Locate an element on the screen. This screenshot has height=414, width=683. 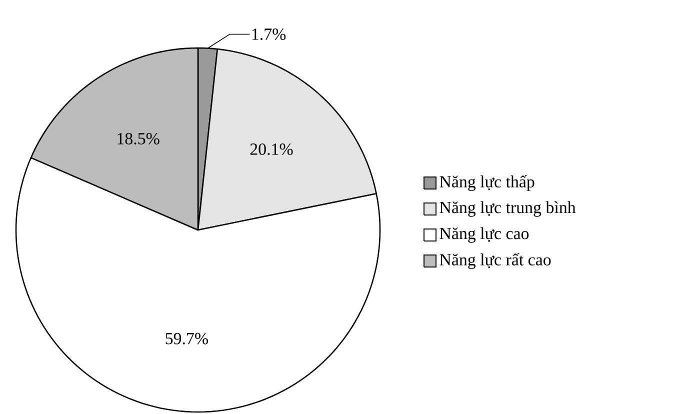
legend-label: Năng lực trung bình is located at coordinates (508, 209).